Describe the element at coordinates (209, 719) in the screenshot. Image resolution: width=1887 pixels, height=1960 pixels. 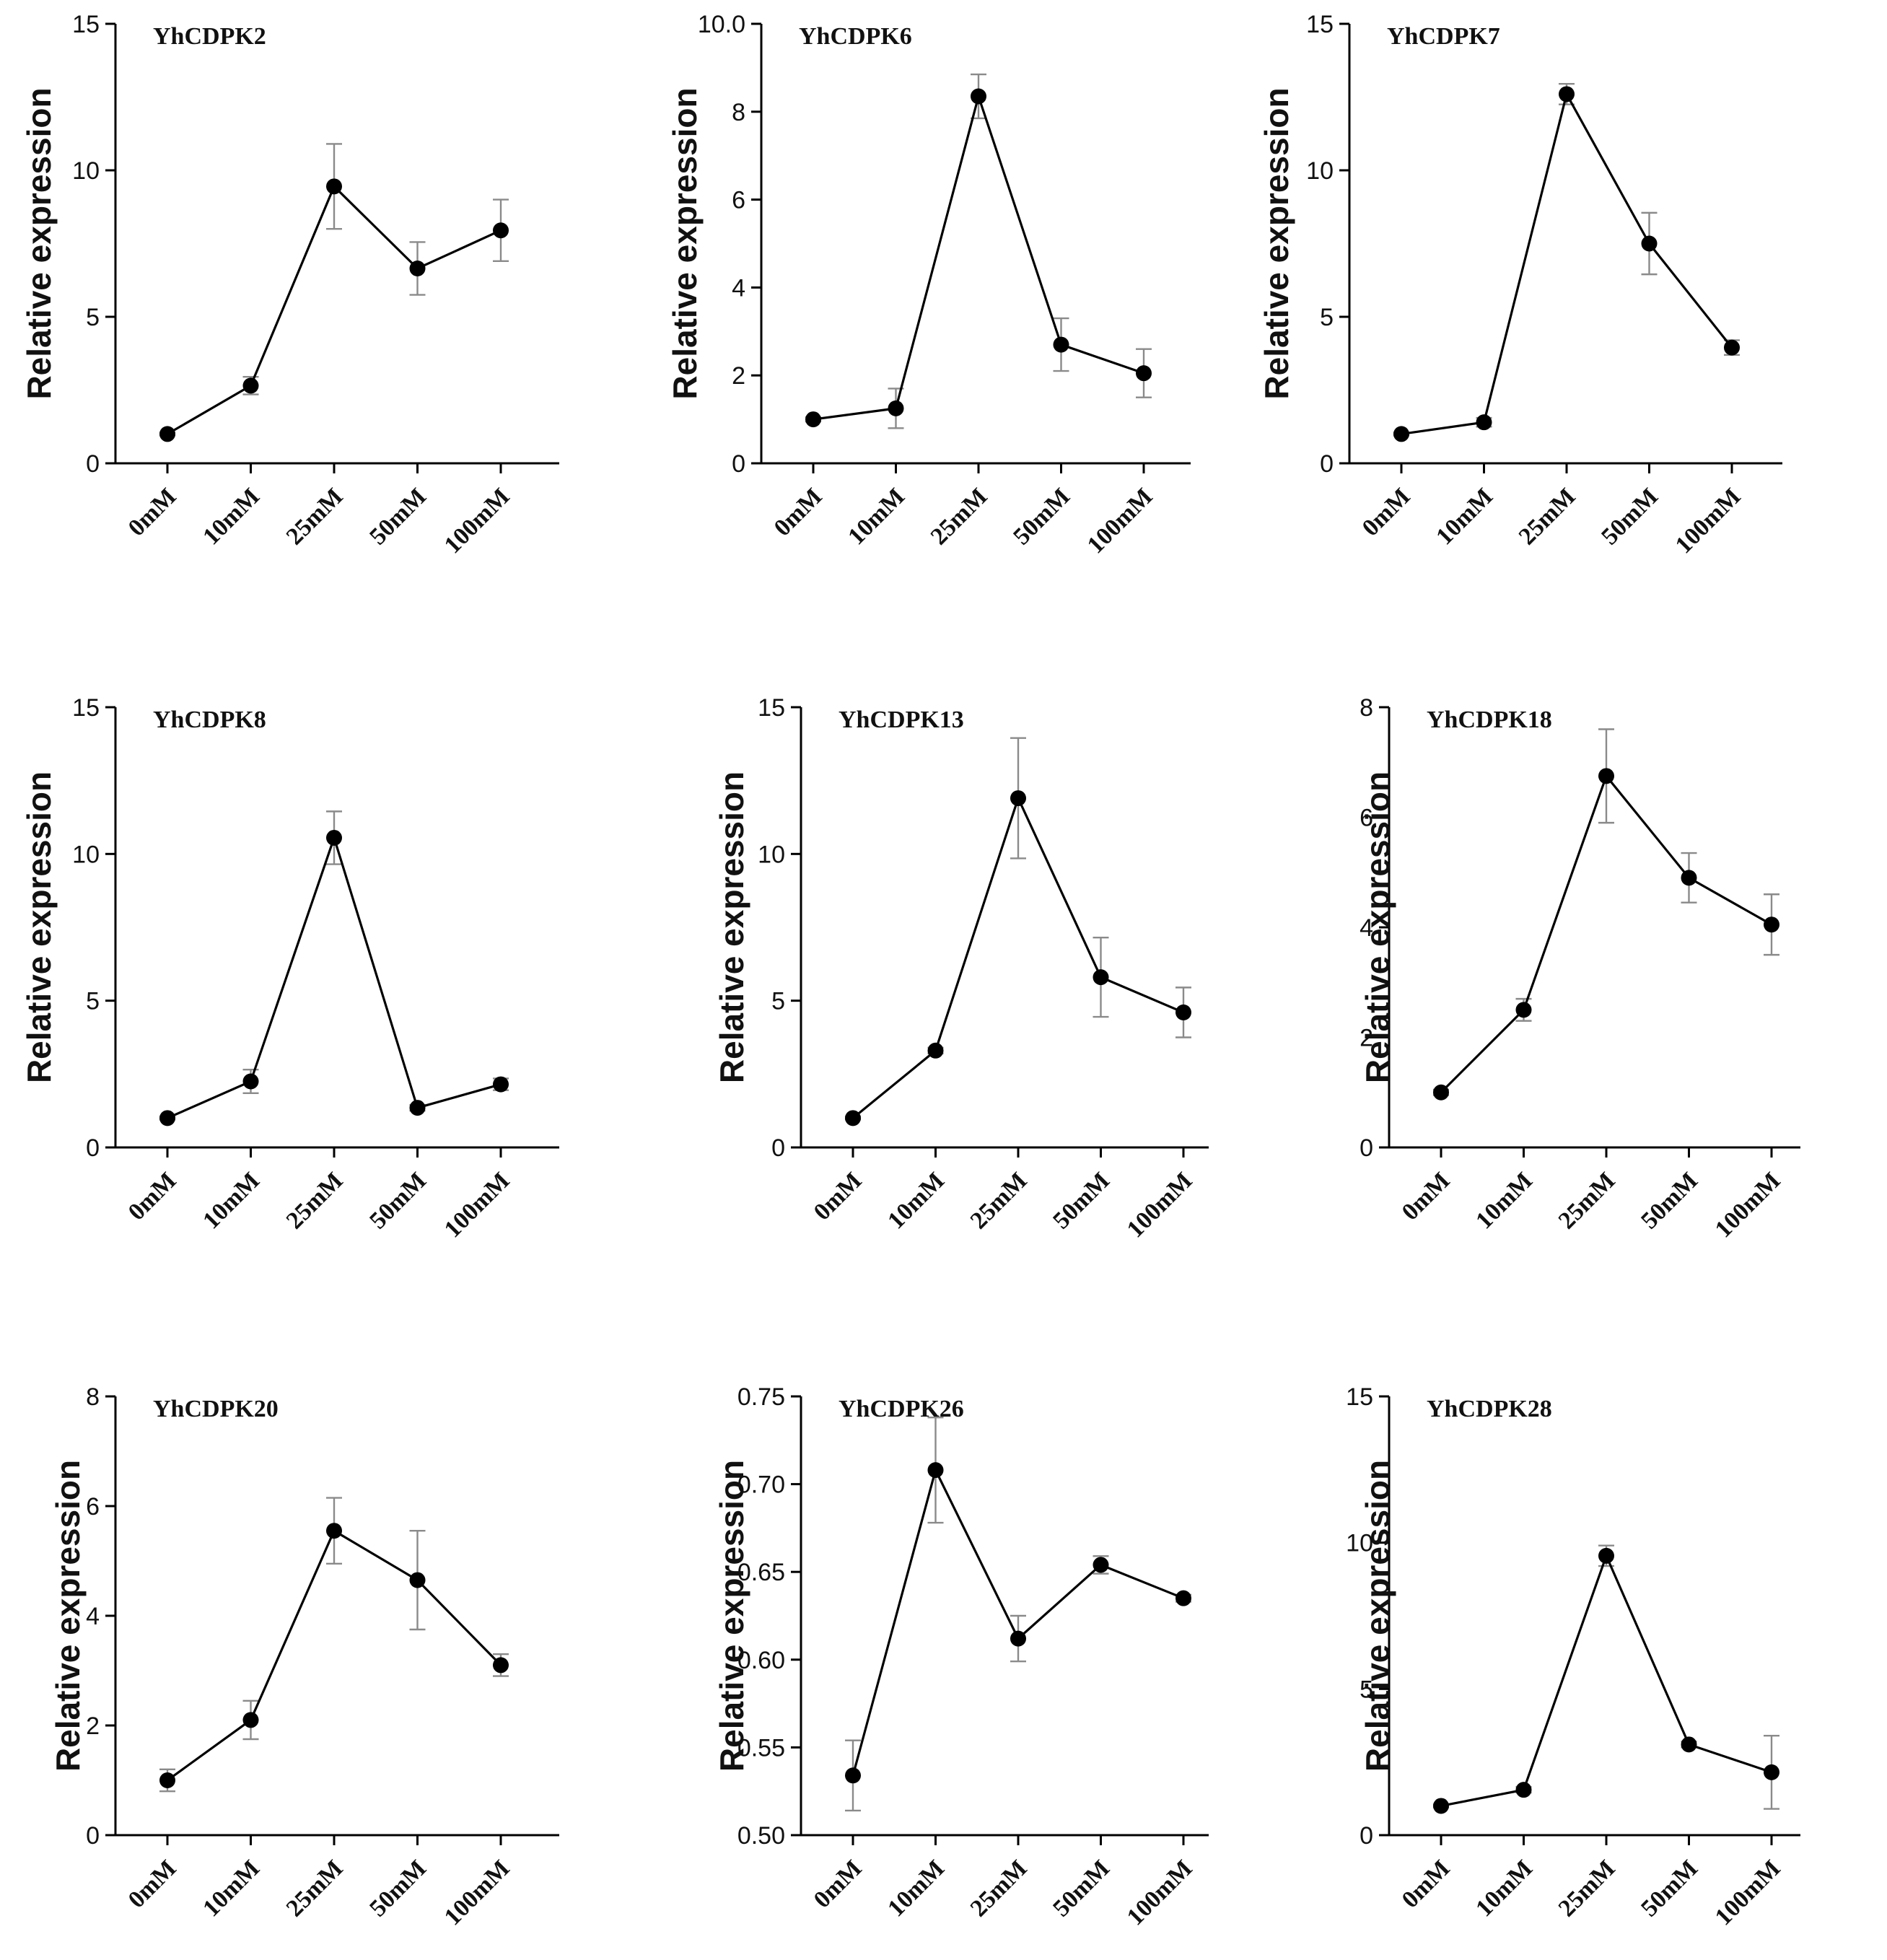
I see `panel-title: YhCDPK8` at that location.